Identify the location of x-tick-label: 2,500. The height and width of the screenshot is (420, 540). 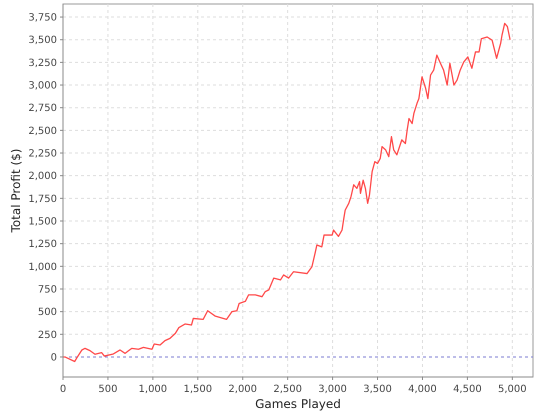
(287, 389).